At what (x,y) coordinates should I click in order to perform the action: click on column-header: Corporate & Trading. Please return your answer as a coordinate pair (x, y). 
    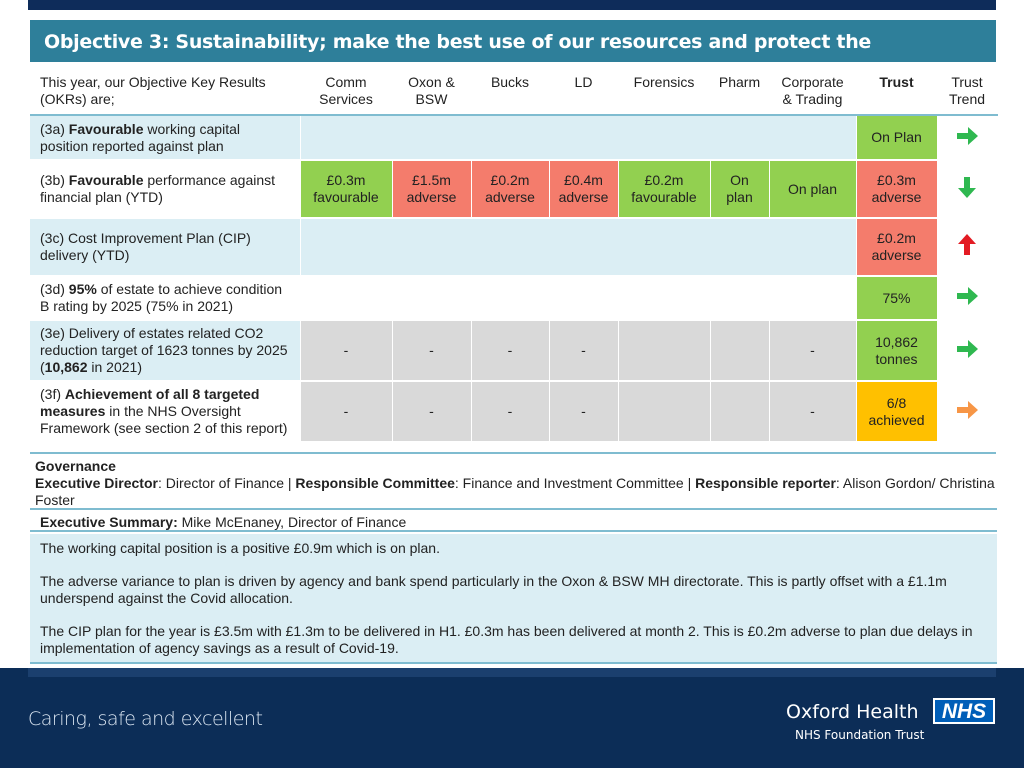
    Looking at the image, I should click on (813, 91).